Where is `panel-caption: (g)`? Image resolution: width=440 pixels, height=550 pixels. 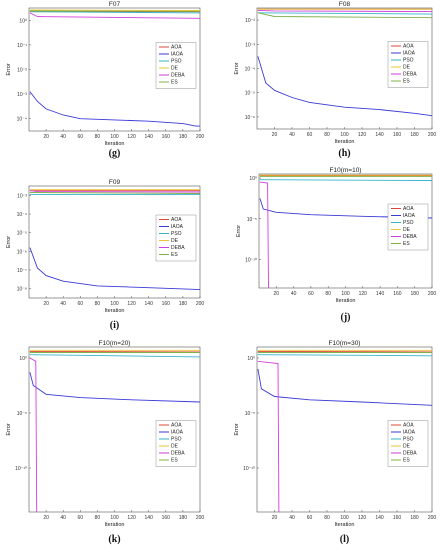
panel-caption: (g) is located at coordinates (115, 153).